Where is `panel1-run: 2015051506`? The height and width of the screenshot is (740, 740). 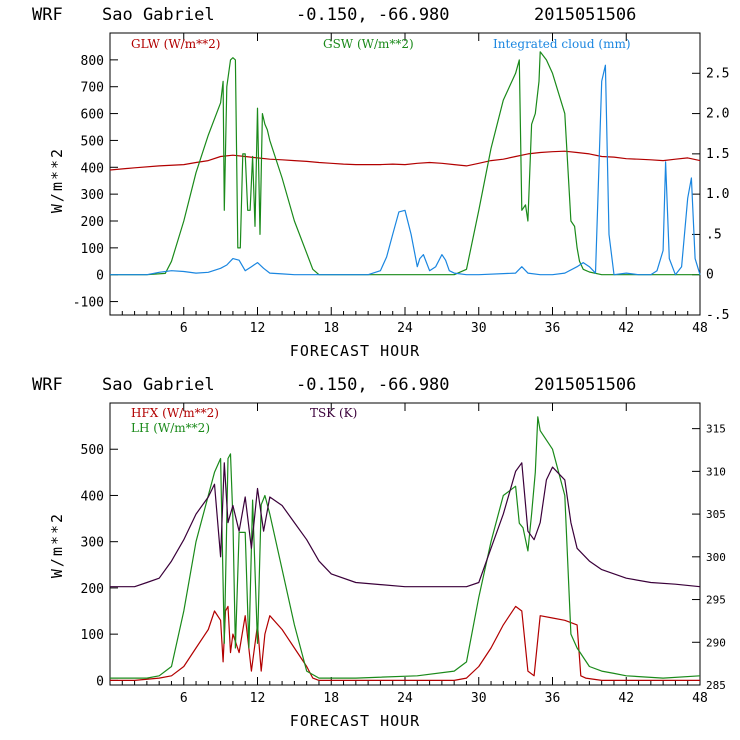
panel1-run: 2015051506 is located at coordinates (585, 15).